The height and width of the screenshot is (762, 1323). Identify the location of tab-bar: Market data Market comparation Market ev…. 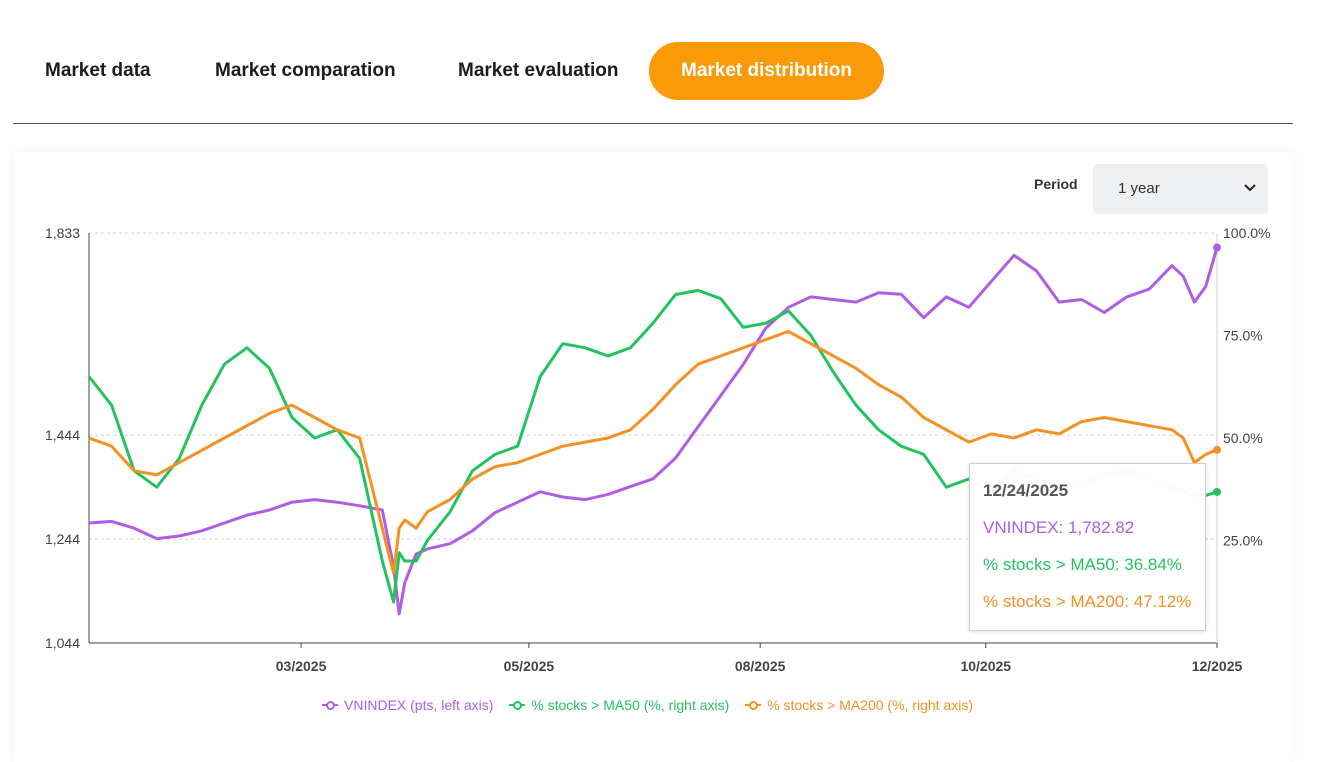
(653, 72).